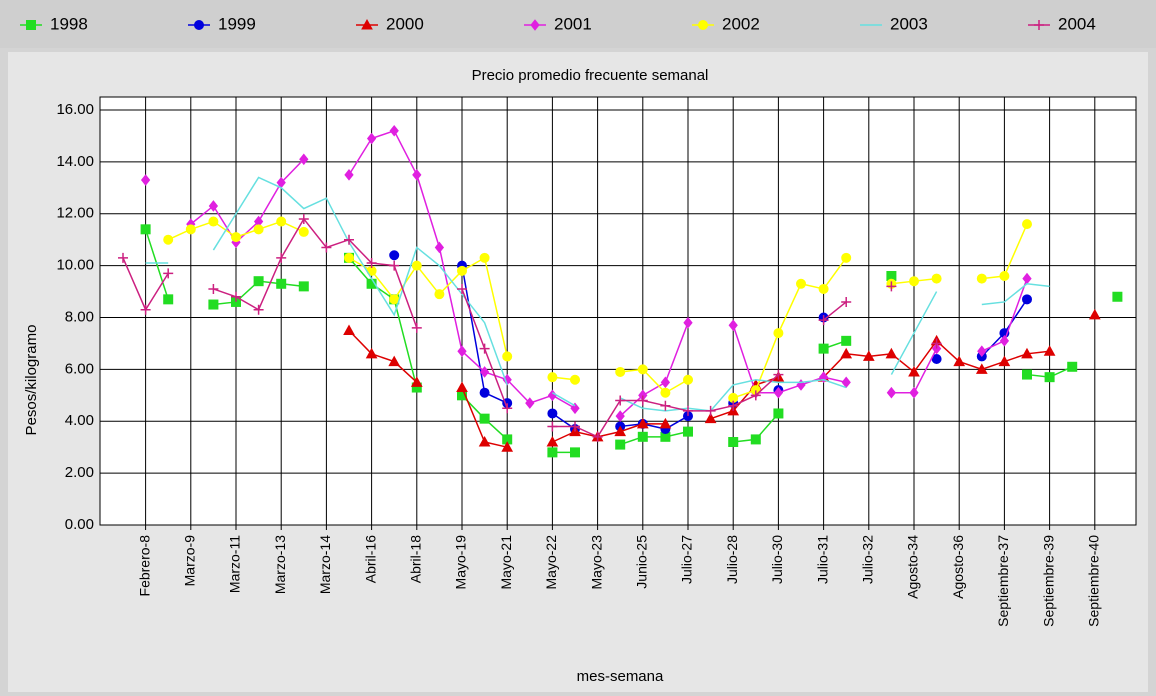  What do you see at coordinates (1048, 581) in the screenshot?
I see `x-tick-label: Septiembre-39` at bounding box center [1048, 581].